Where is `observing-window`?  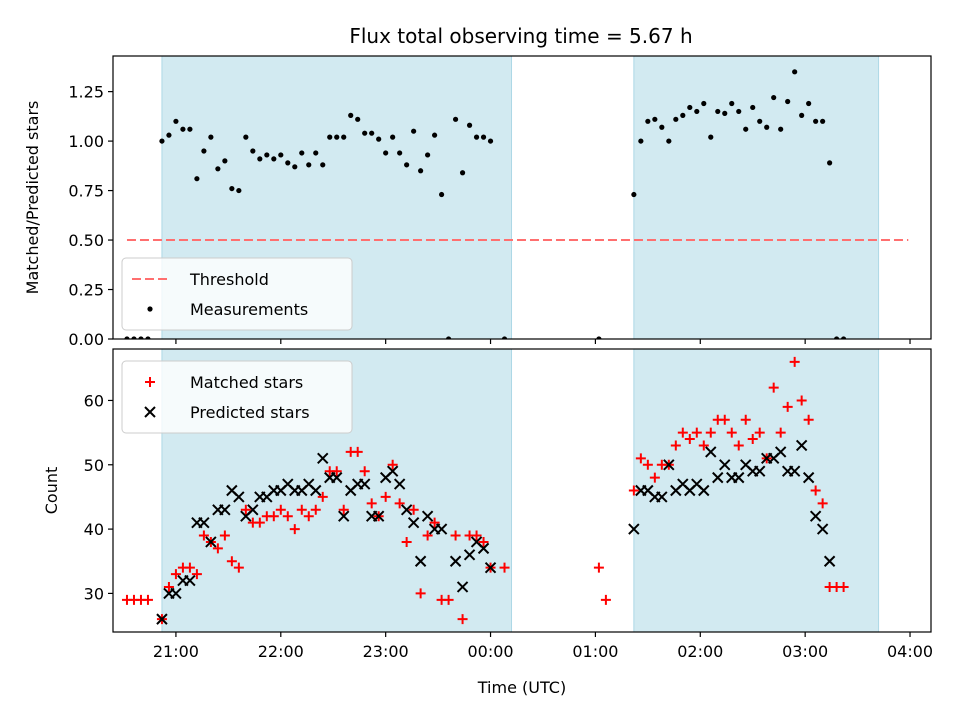 observing-window is located at coordinates (756, 490).